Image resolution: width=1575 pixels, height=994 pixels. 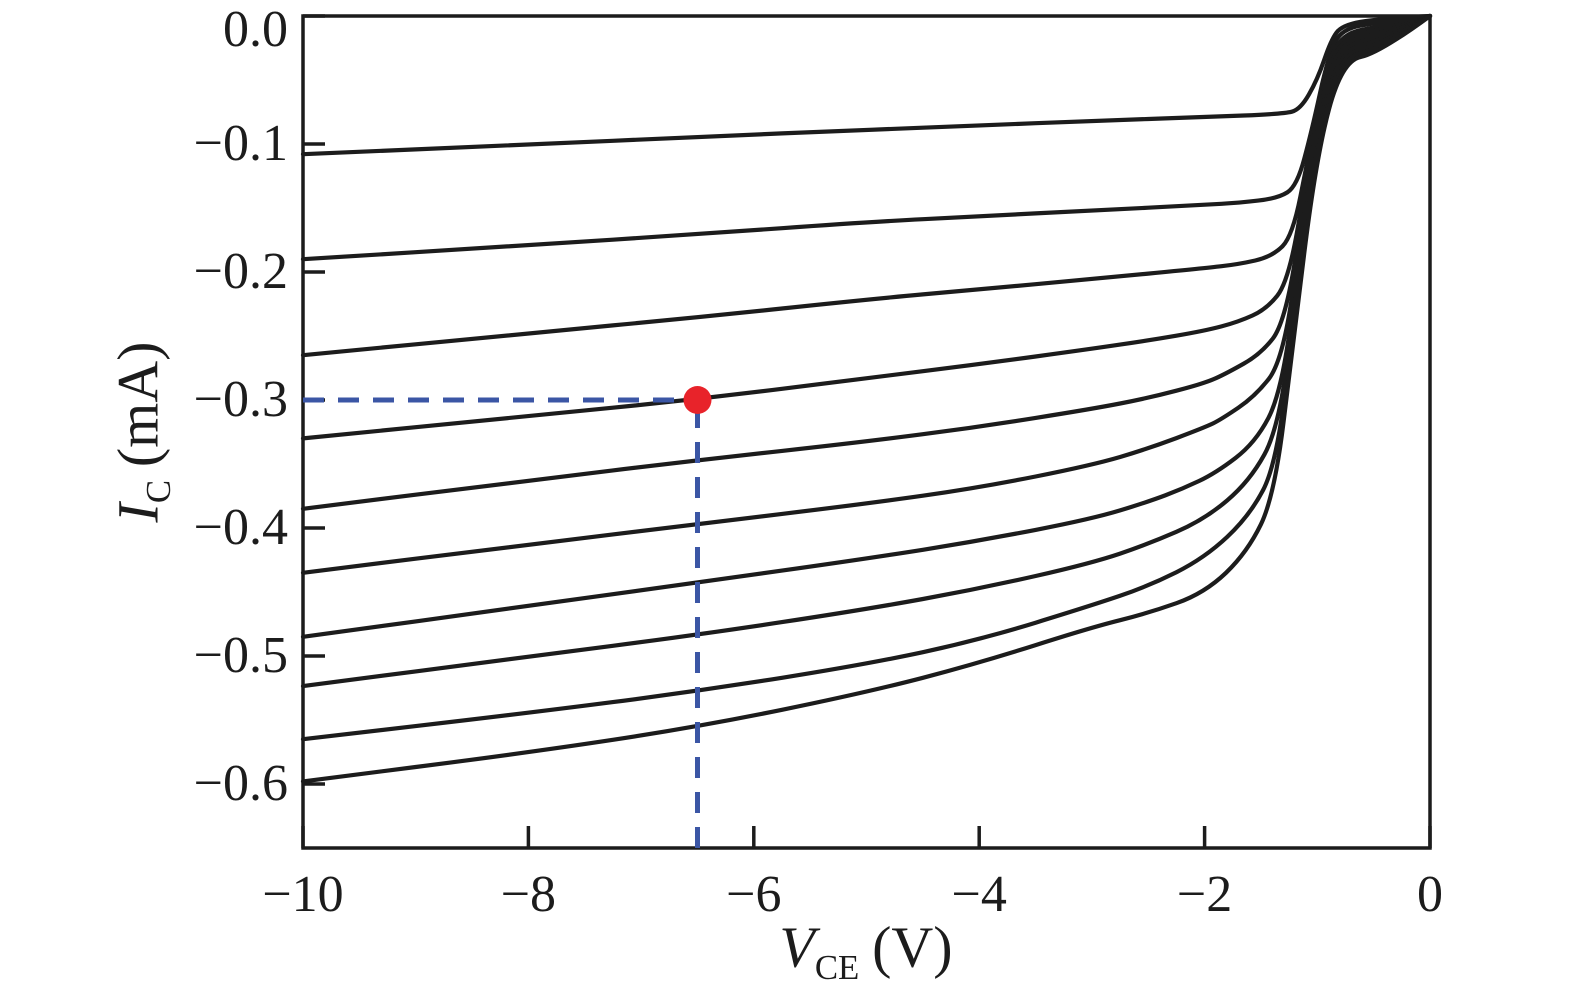 I want to click on x-tick-label: 0, so click(x=1430, y=894).